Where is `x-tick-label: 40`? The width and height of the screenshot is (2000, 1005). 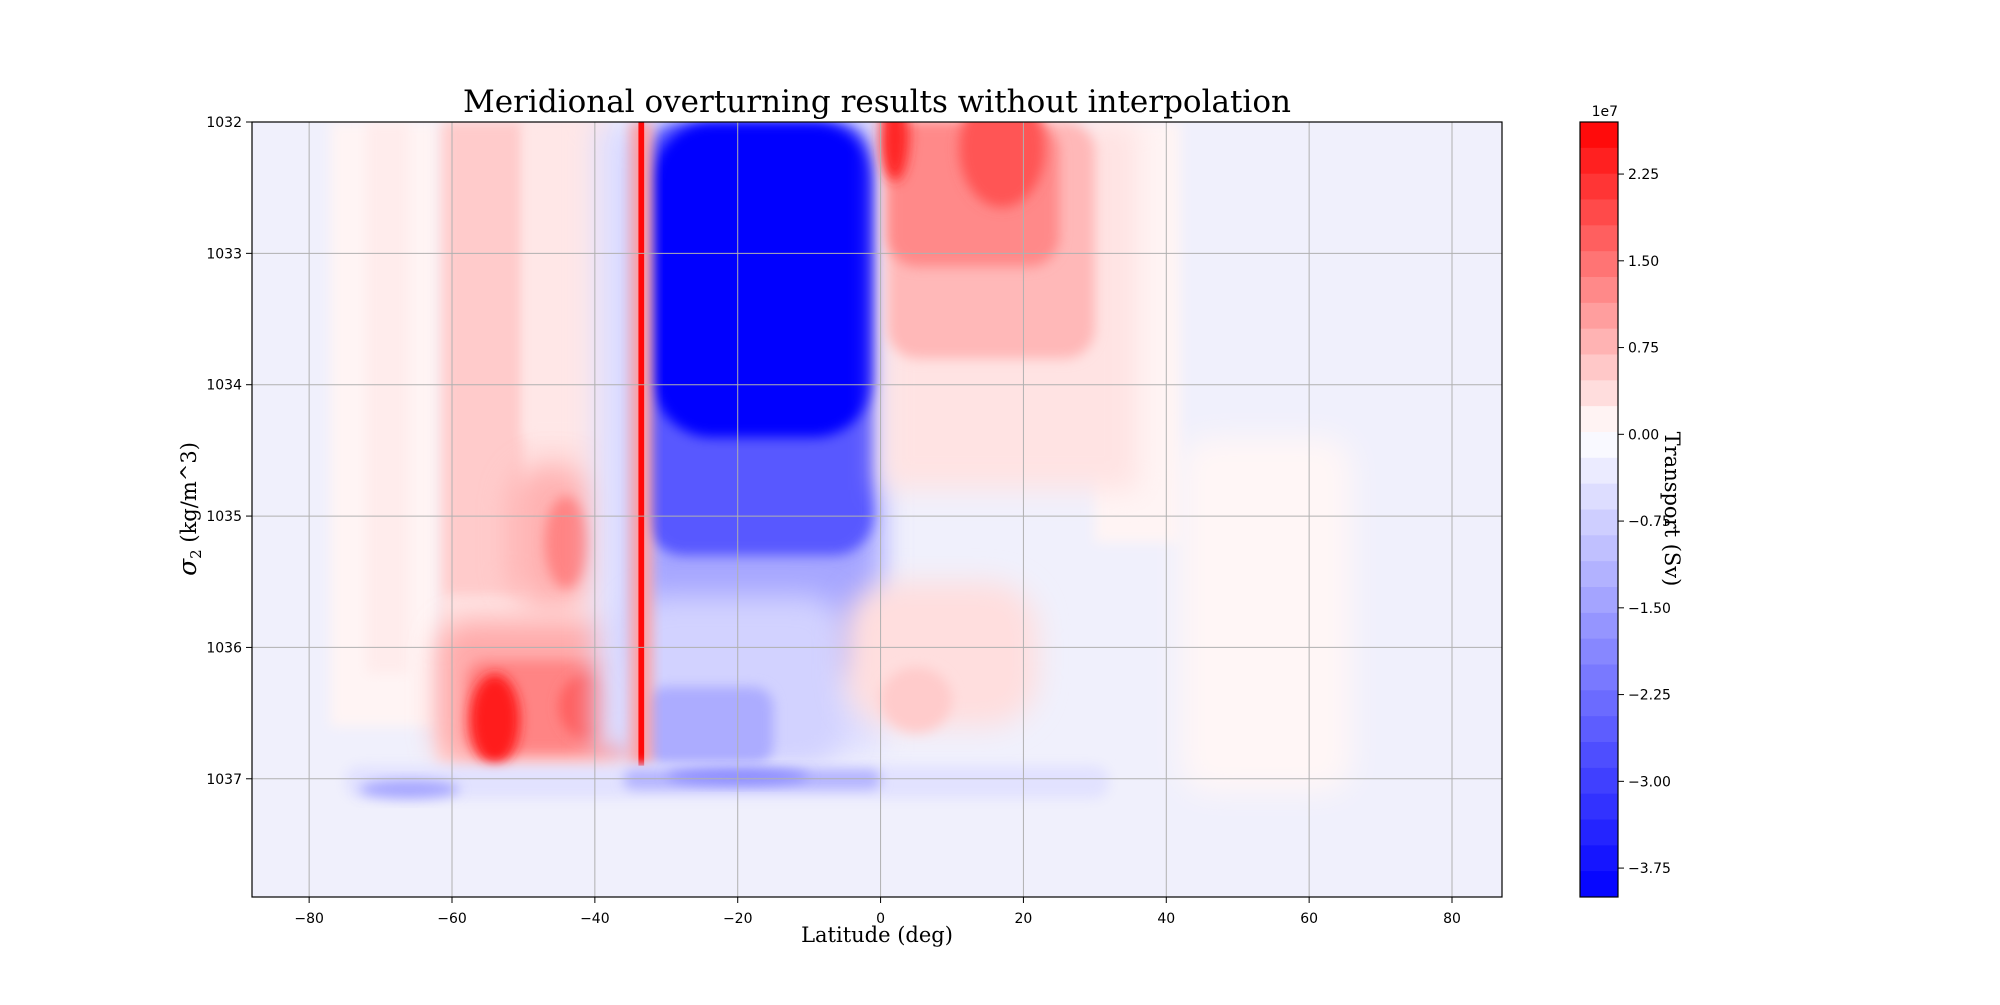 x-tick-label: 40 is located at coordinates (1166, 919).